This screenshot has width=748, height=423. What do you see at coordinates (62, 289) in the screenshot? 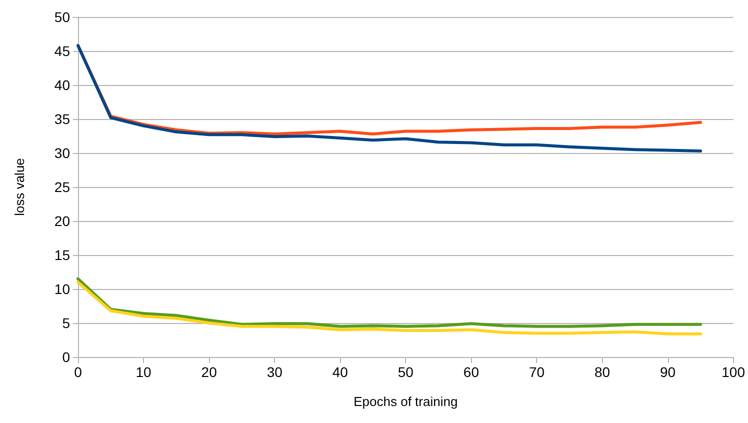
I see `y-tick-label: 10` at bounding box center [62, 289].